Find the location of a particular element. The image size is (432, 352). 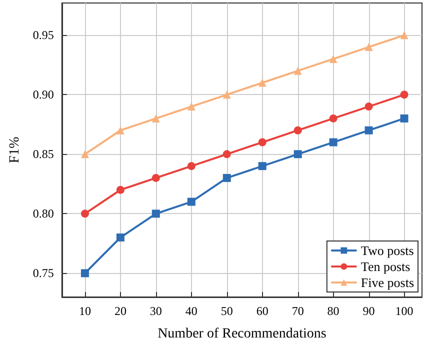

x-tick-label: 70 is located at coordinates (298, 311).